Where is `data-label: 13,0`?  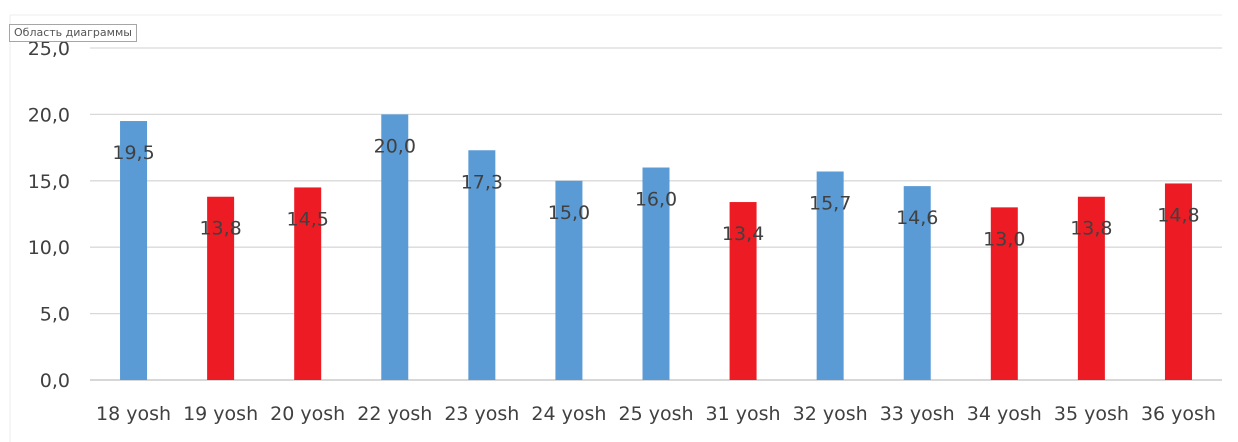 data-label: 13,0 is located at coordinates (1004, 239).